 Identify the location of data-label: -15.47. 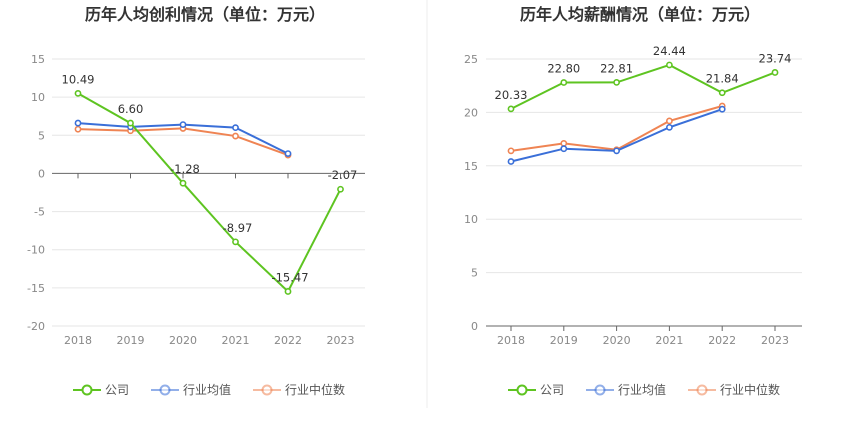
(289, 277).